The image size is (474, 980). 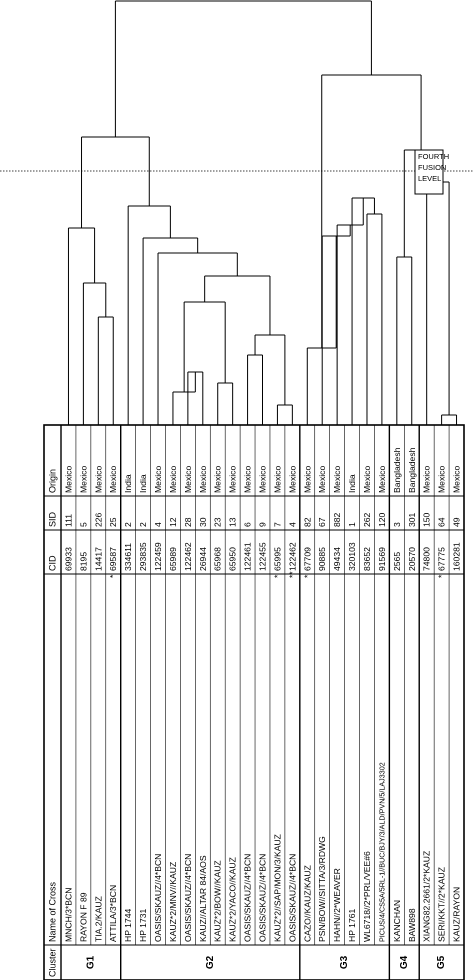 I want to click on sid-value: 150, so click(x=427, y=519).